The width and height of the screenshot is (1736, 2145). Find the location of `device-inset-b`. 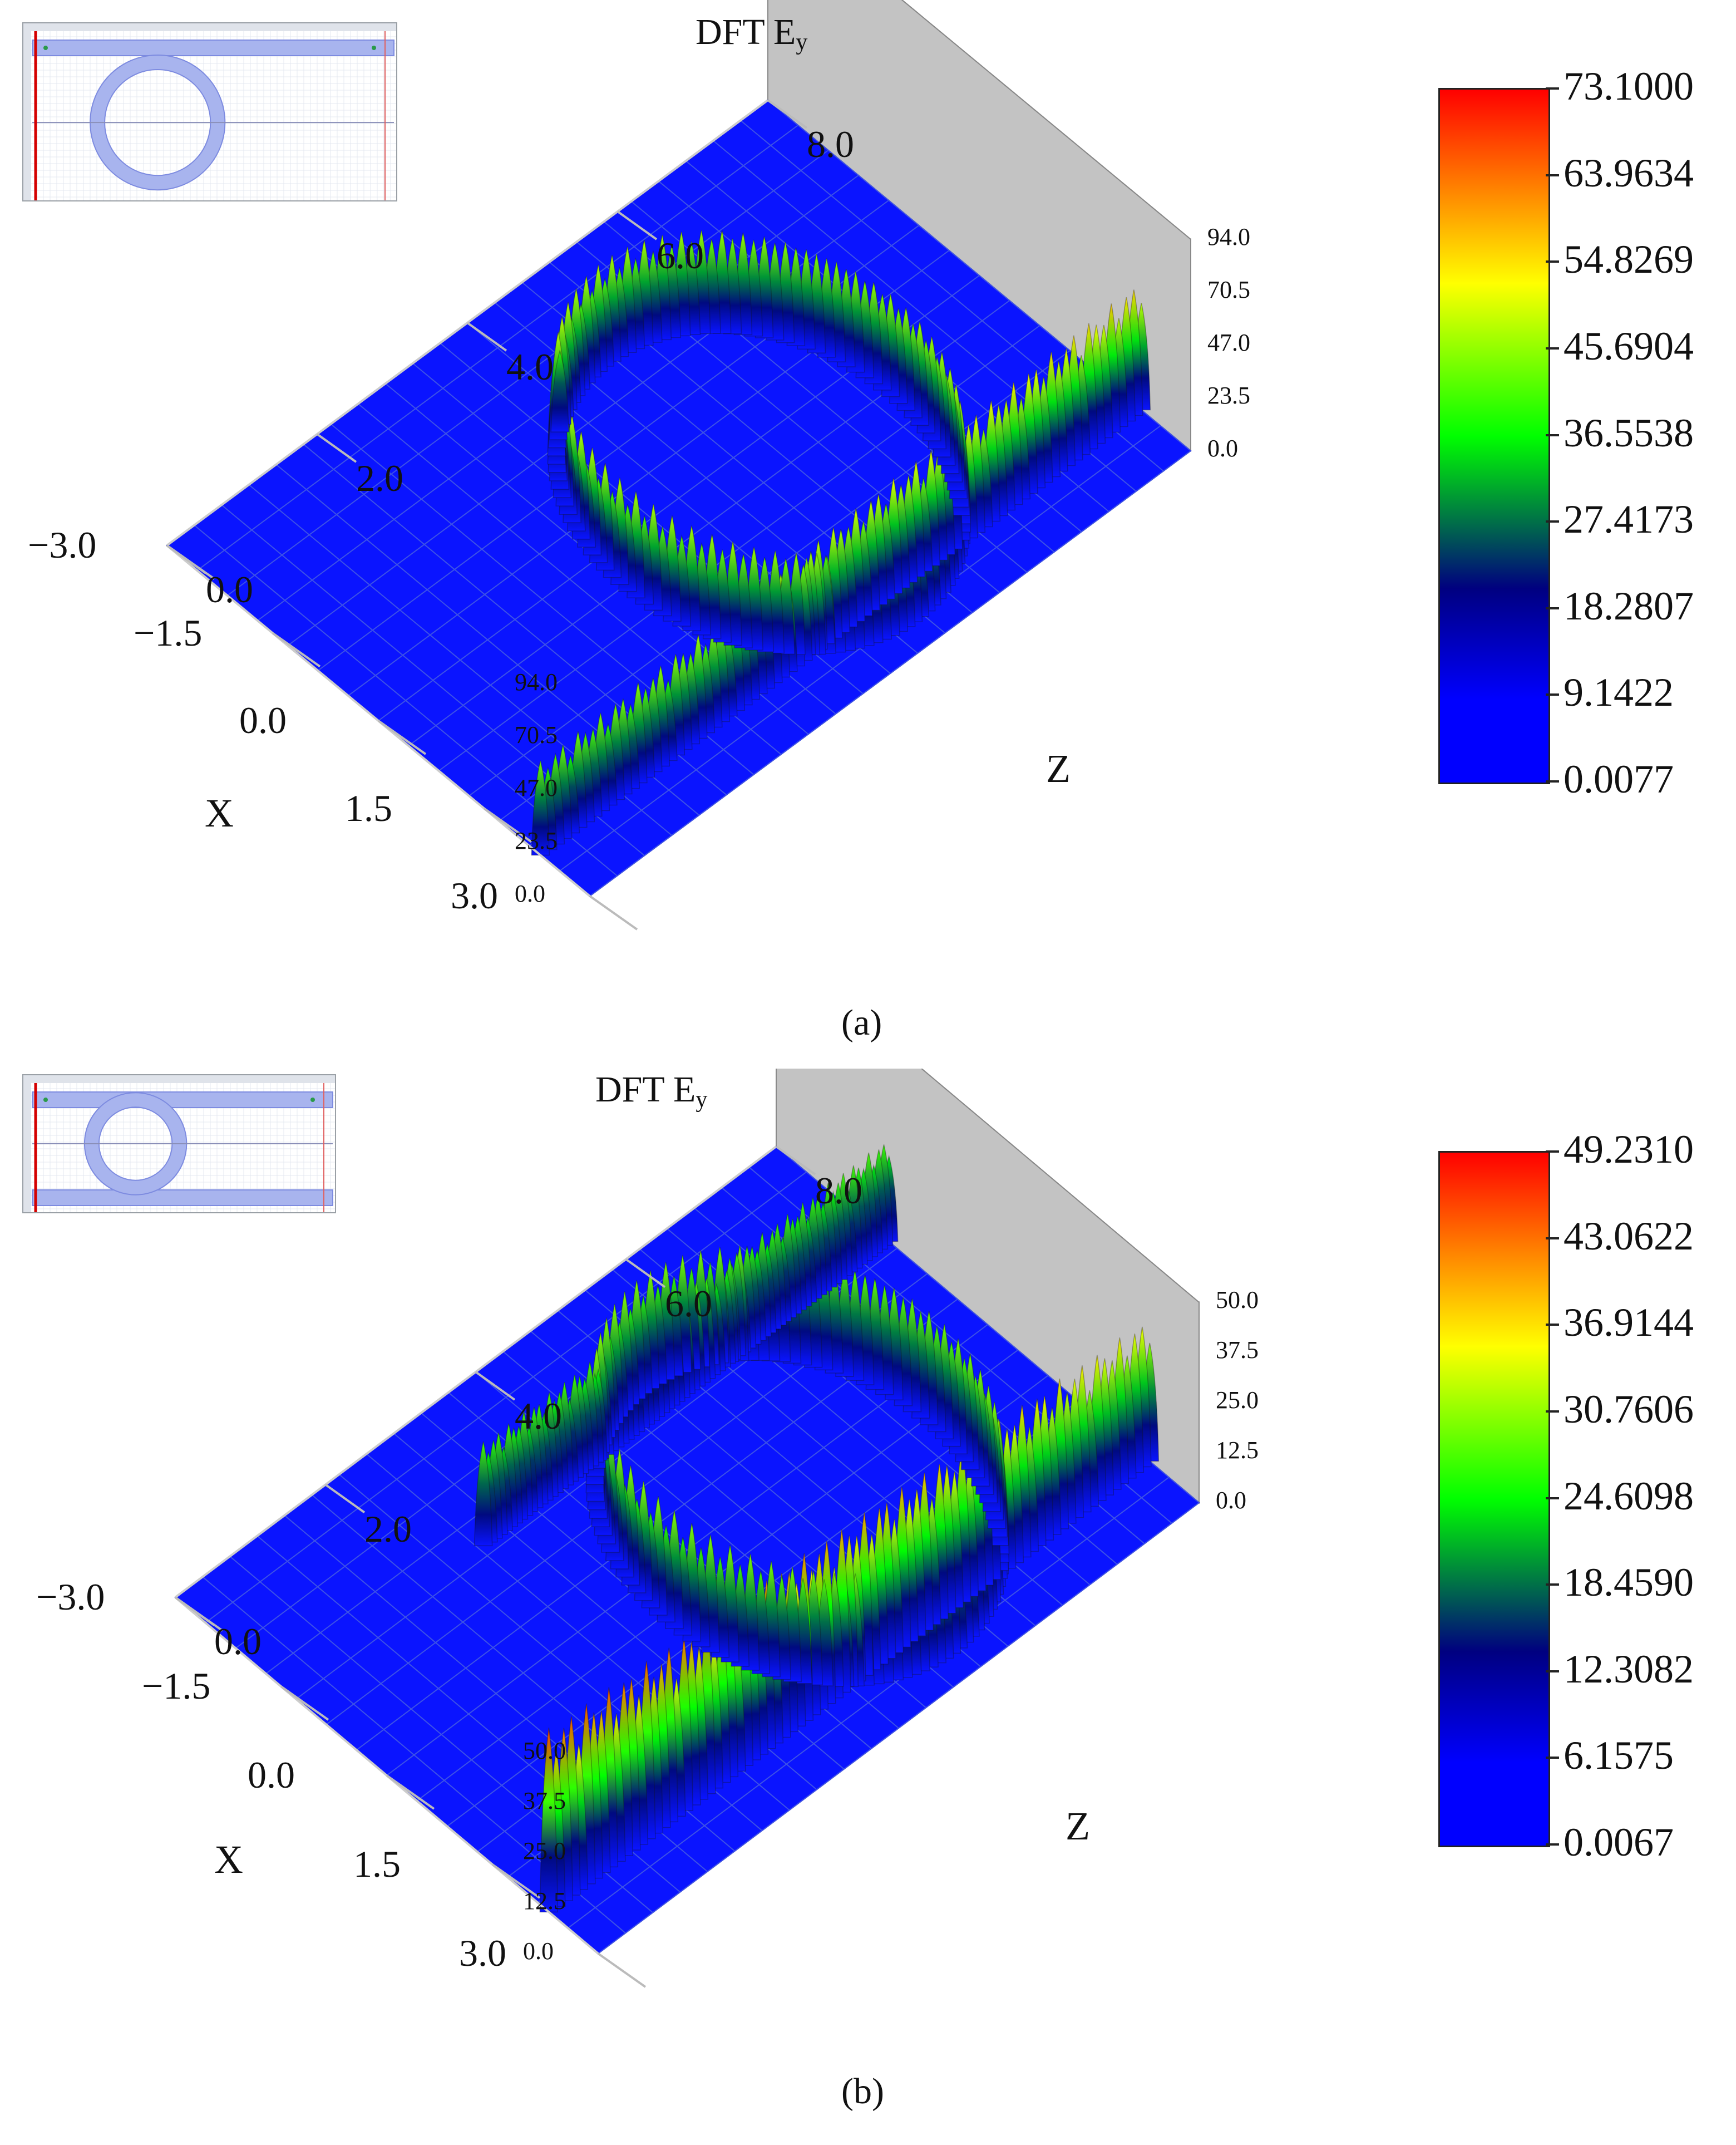

device-inset-b is located at coordinates (179, 1143).